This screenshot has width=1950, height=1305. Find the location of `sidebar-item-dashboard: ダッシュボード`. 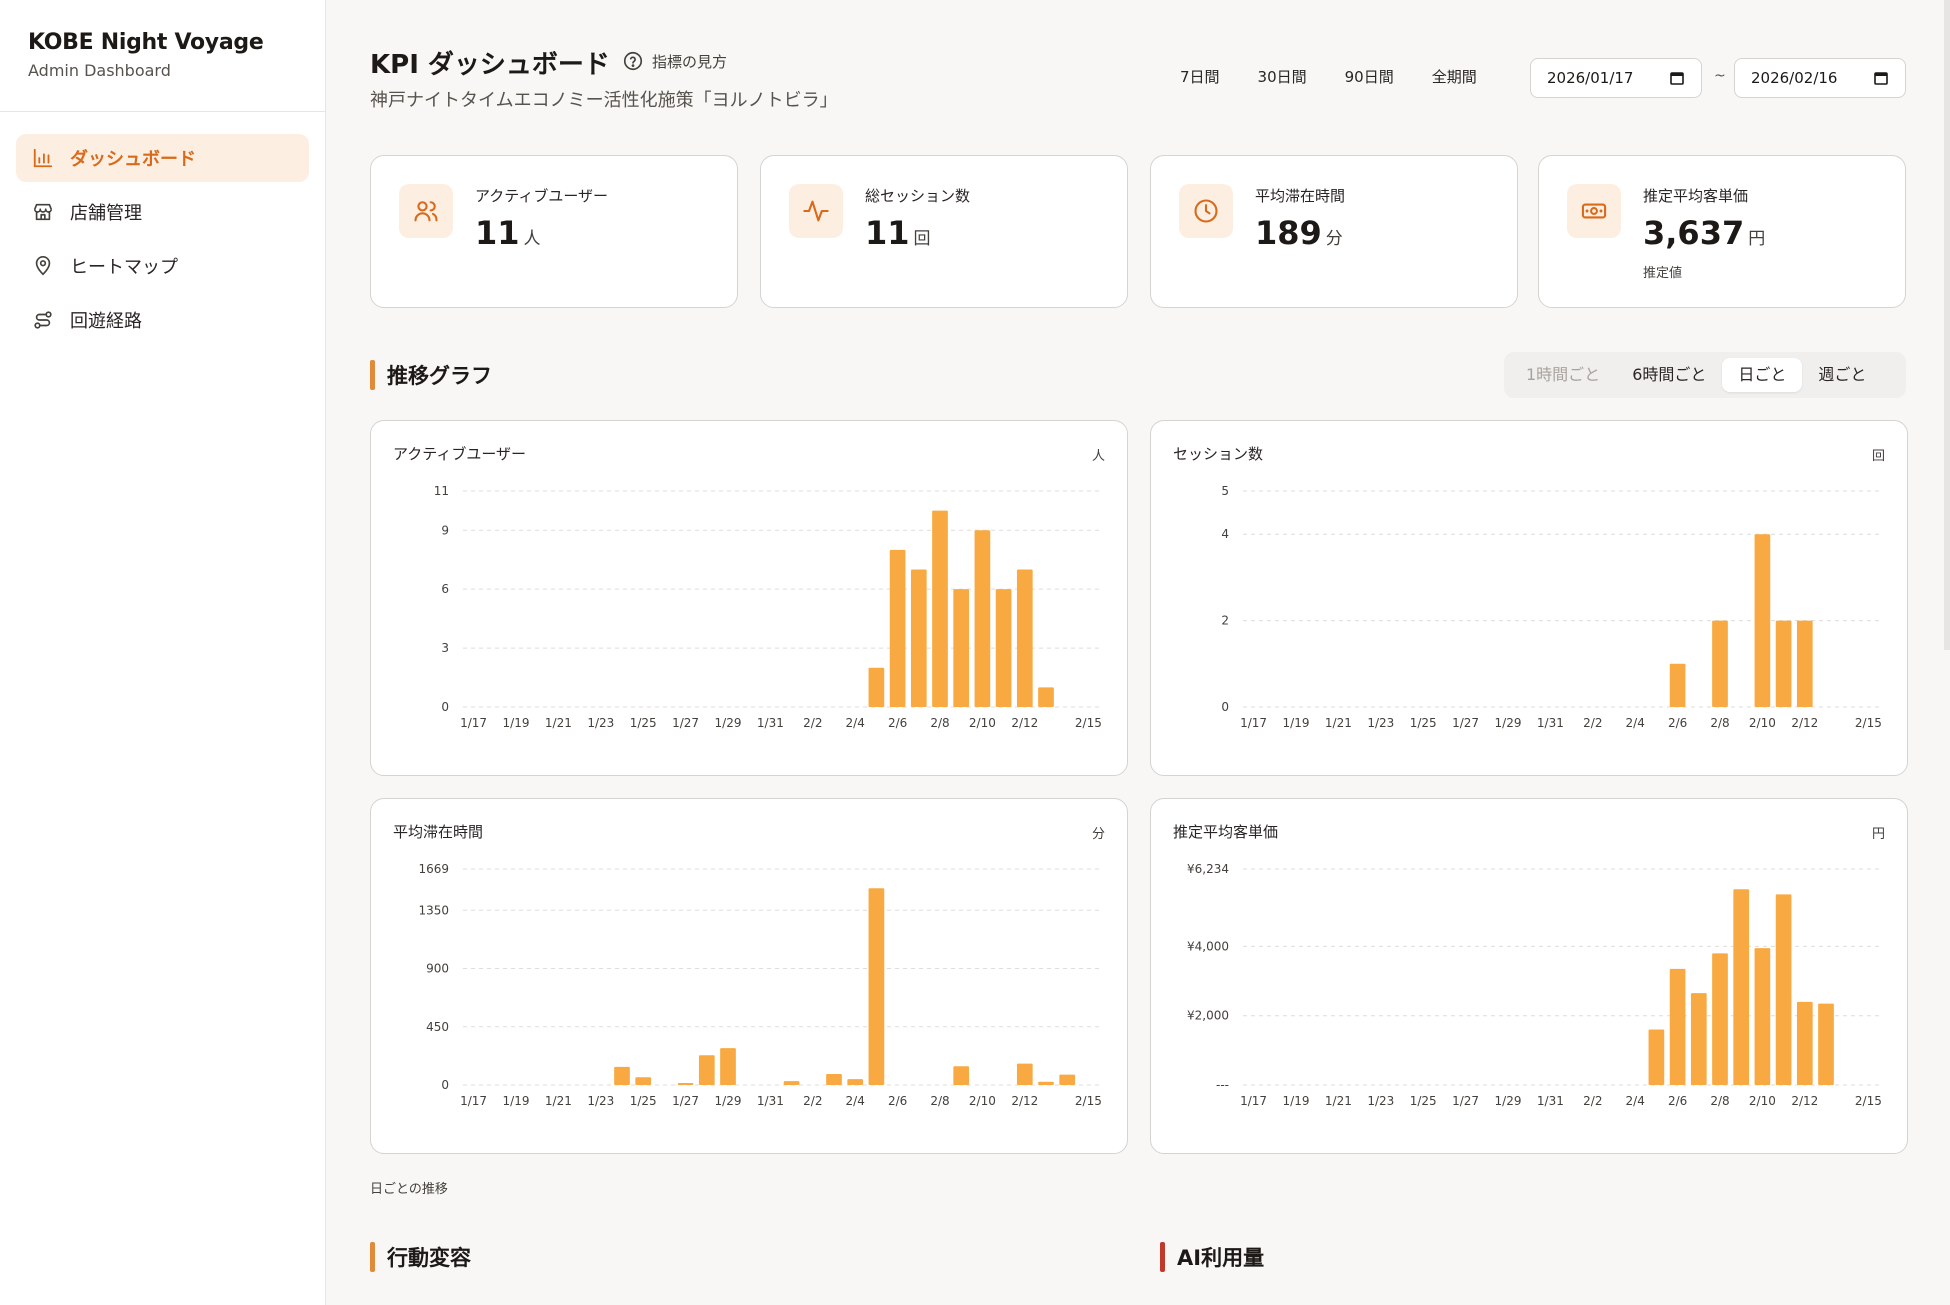

sidebar-item-dashboard: ダッシュボード is located at coordinates (162, 158).